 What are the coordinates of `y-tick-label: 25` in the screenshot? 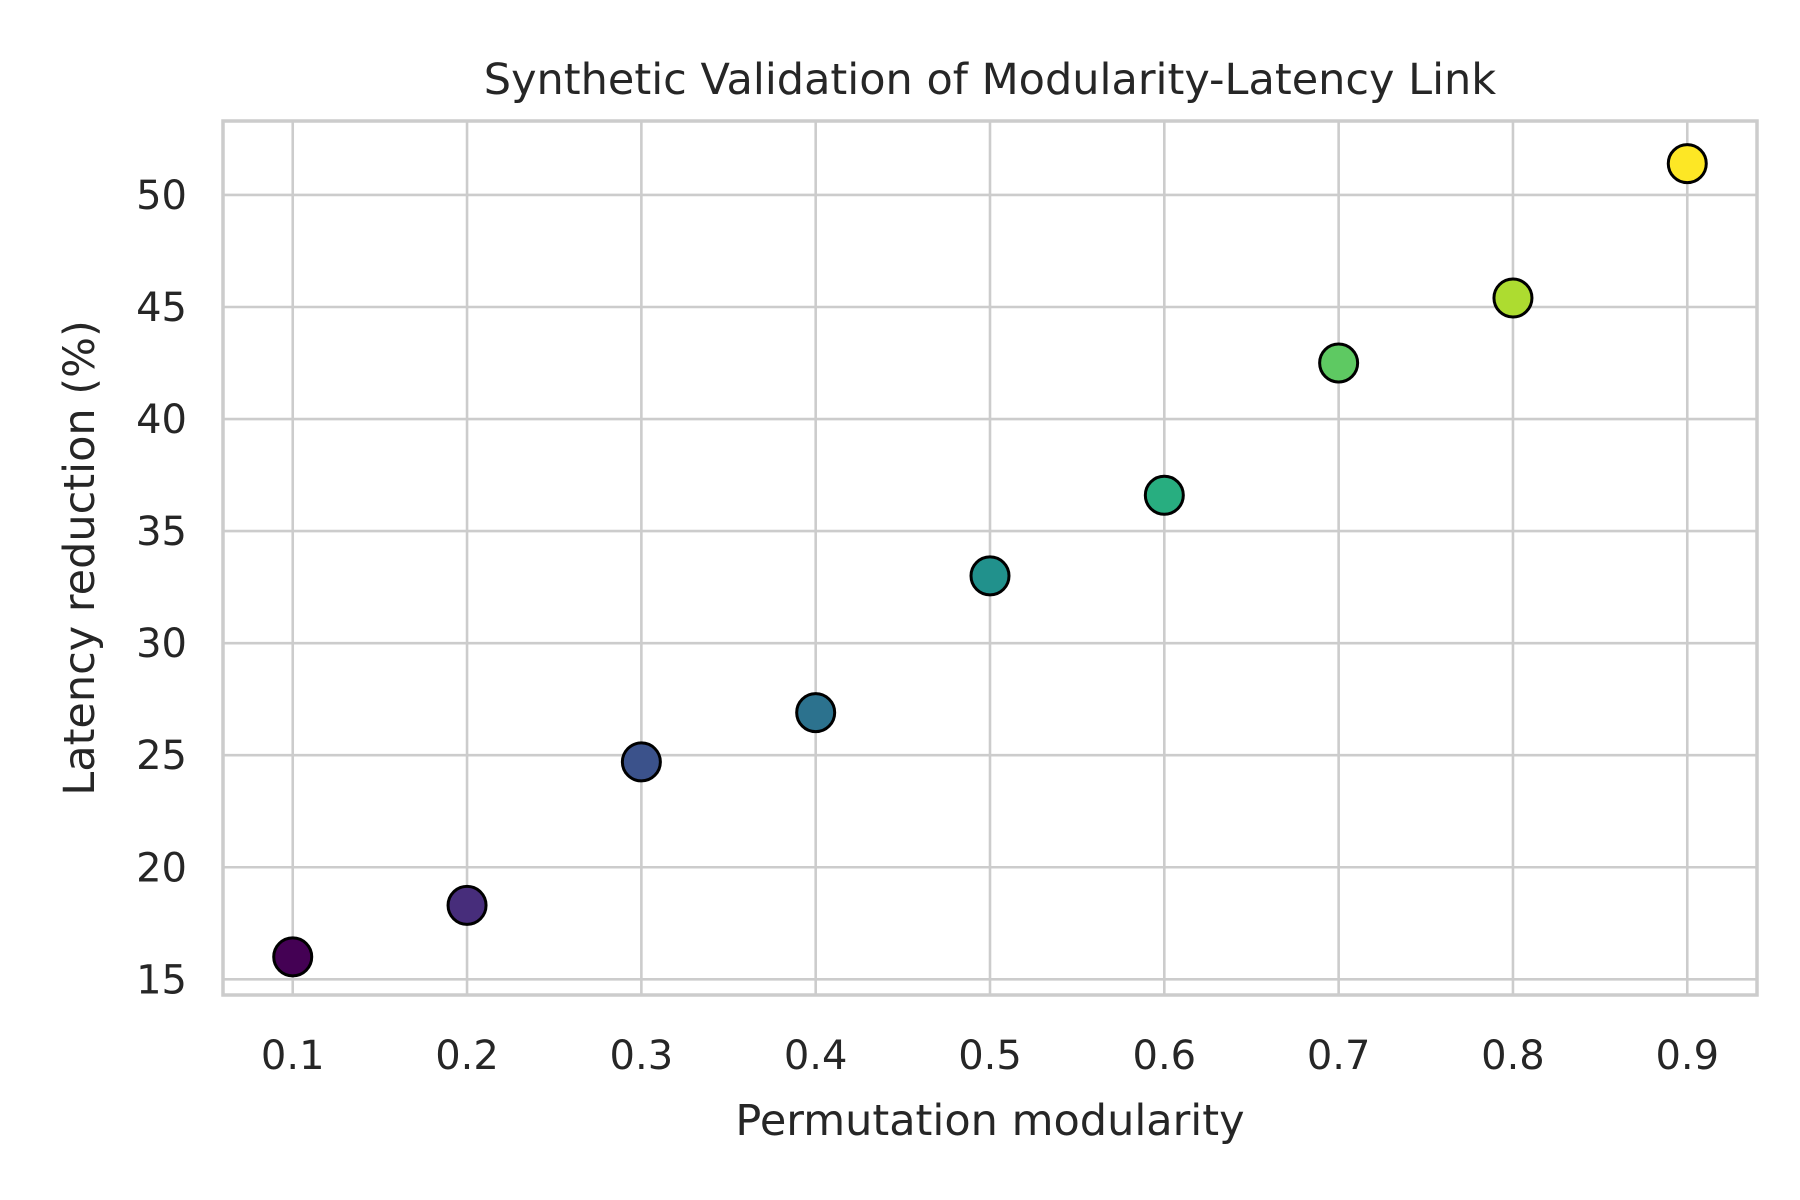 It's located at (161, 756).